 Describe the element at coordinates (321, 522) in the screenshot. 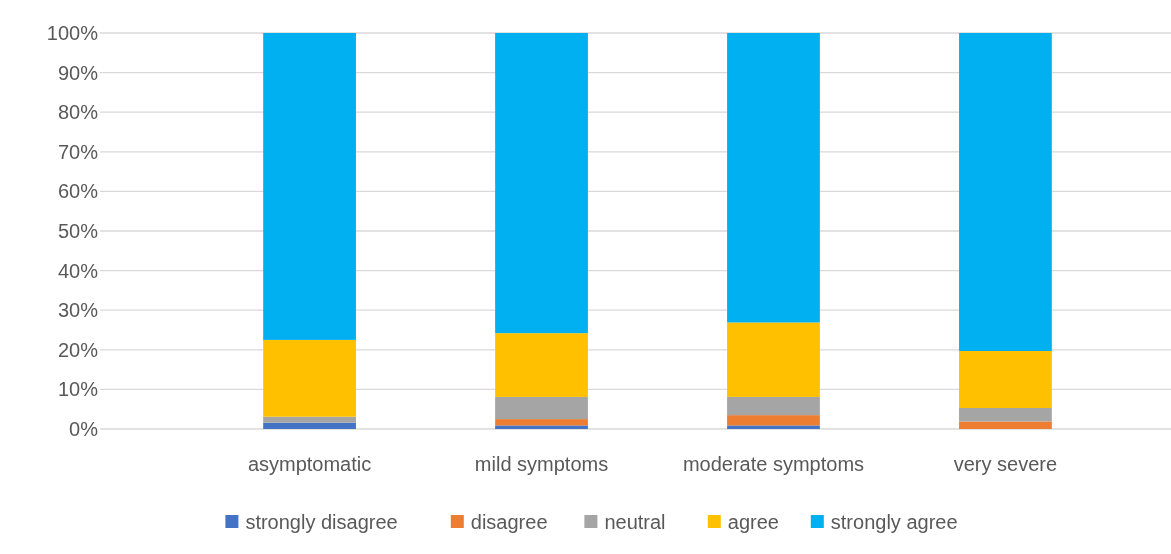

I see `legend-label: strongly disagree` at that location.